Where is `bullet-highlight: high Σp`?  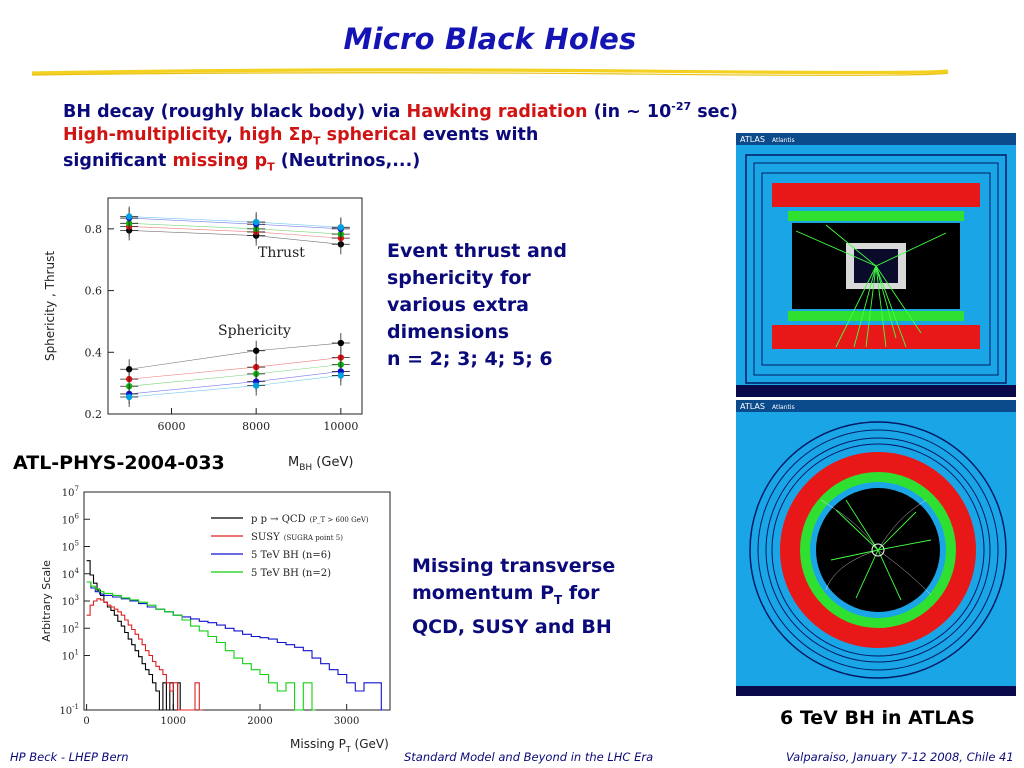
bullet-highlight: high Σp is located at coordinates (276, 135).